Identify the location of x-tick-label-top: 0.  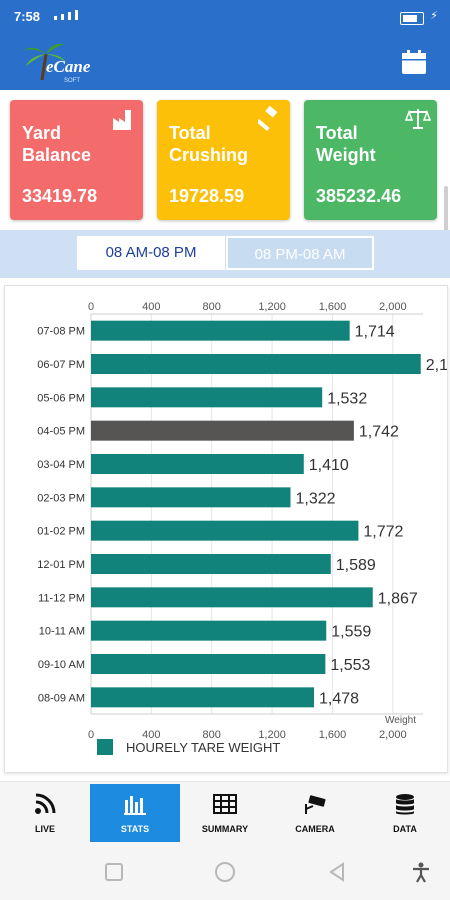
(91, 307).